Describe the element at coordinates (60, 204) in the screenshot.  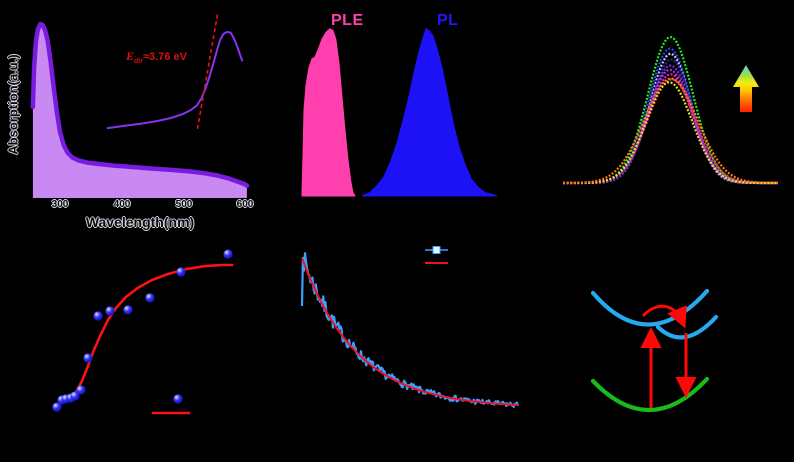
I see `x-tick-300: 300` at that location.